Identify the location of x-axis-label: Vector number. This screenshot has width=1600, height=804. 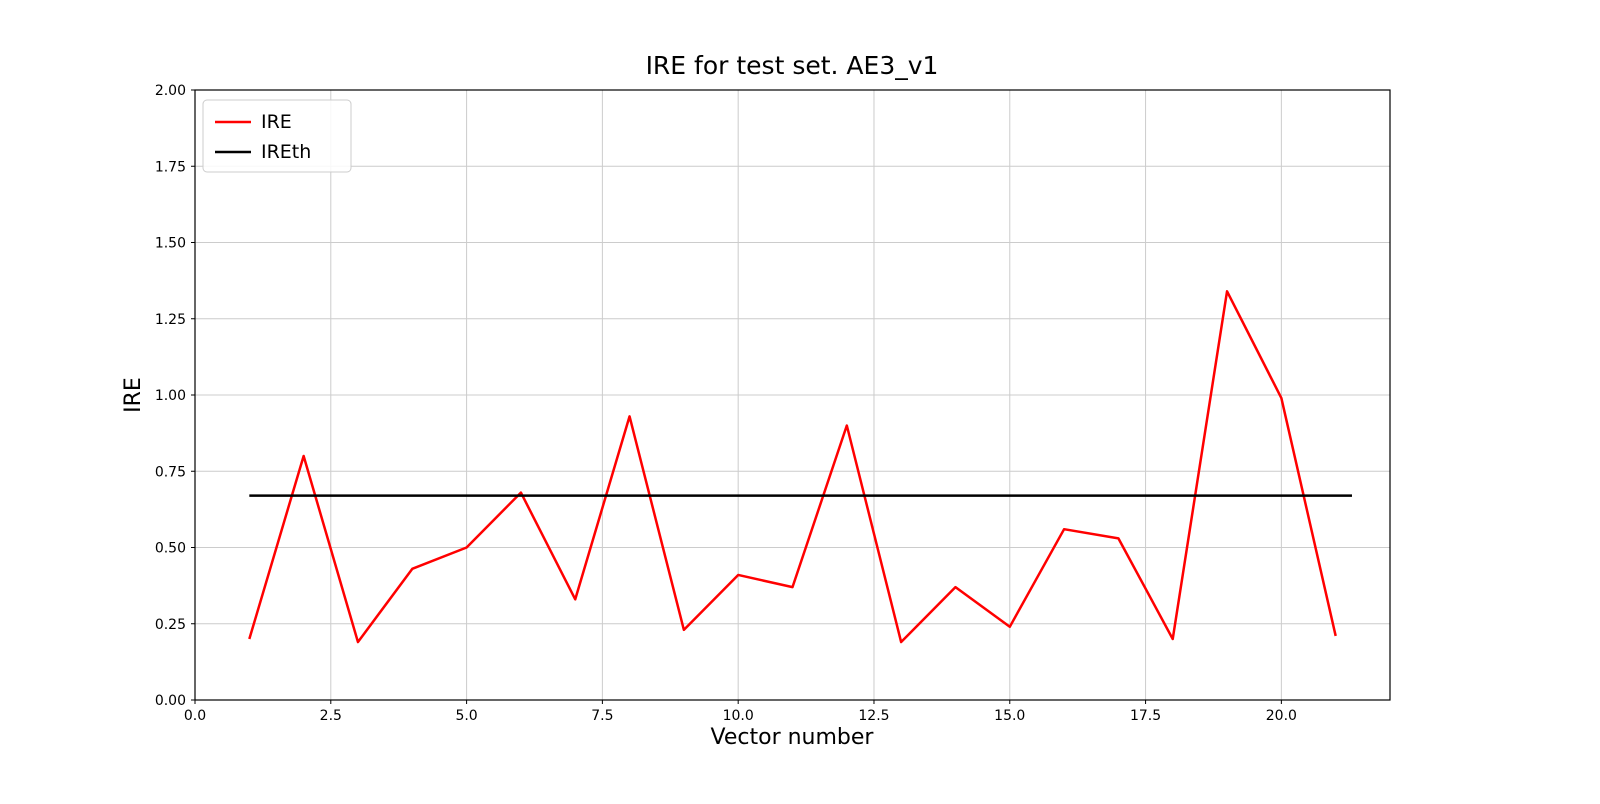
(793, 737).